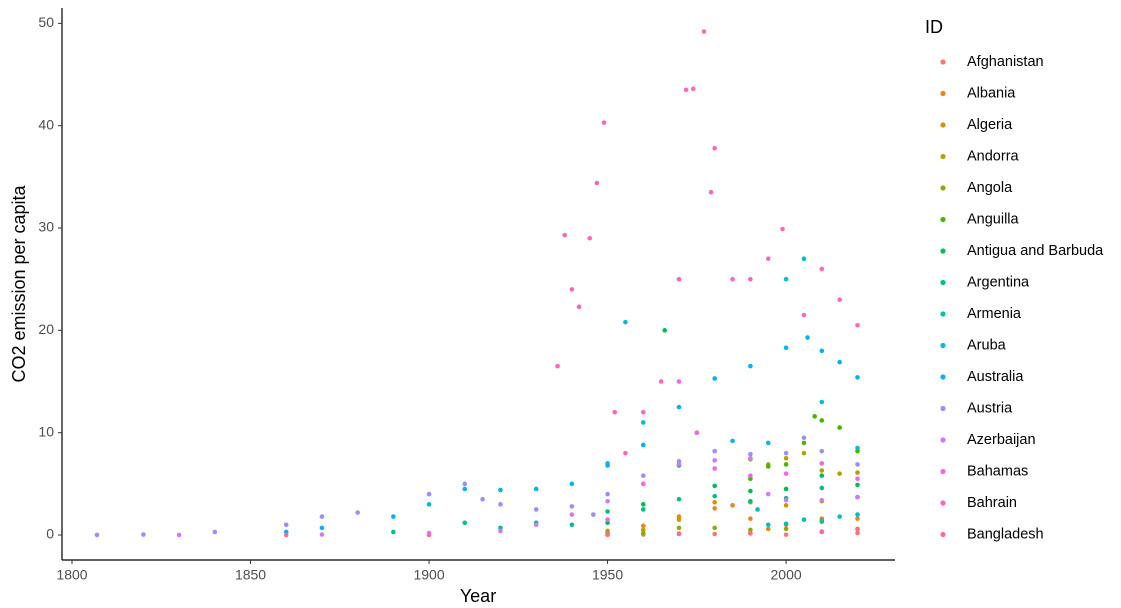 This screenshot has height=608, width=1121. I want to click on legend-label: Bangladesh, so click(1005, 534).